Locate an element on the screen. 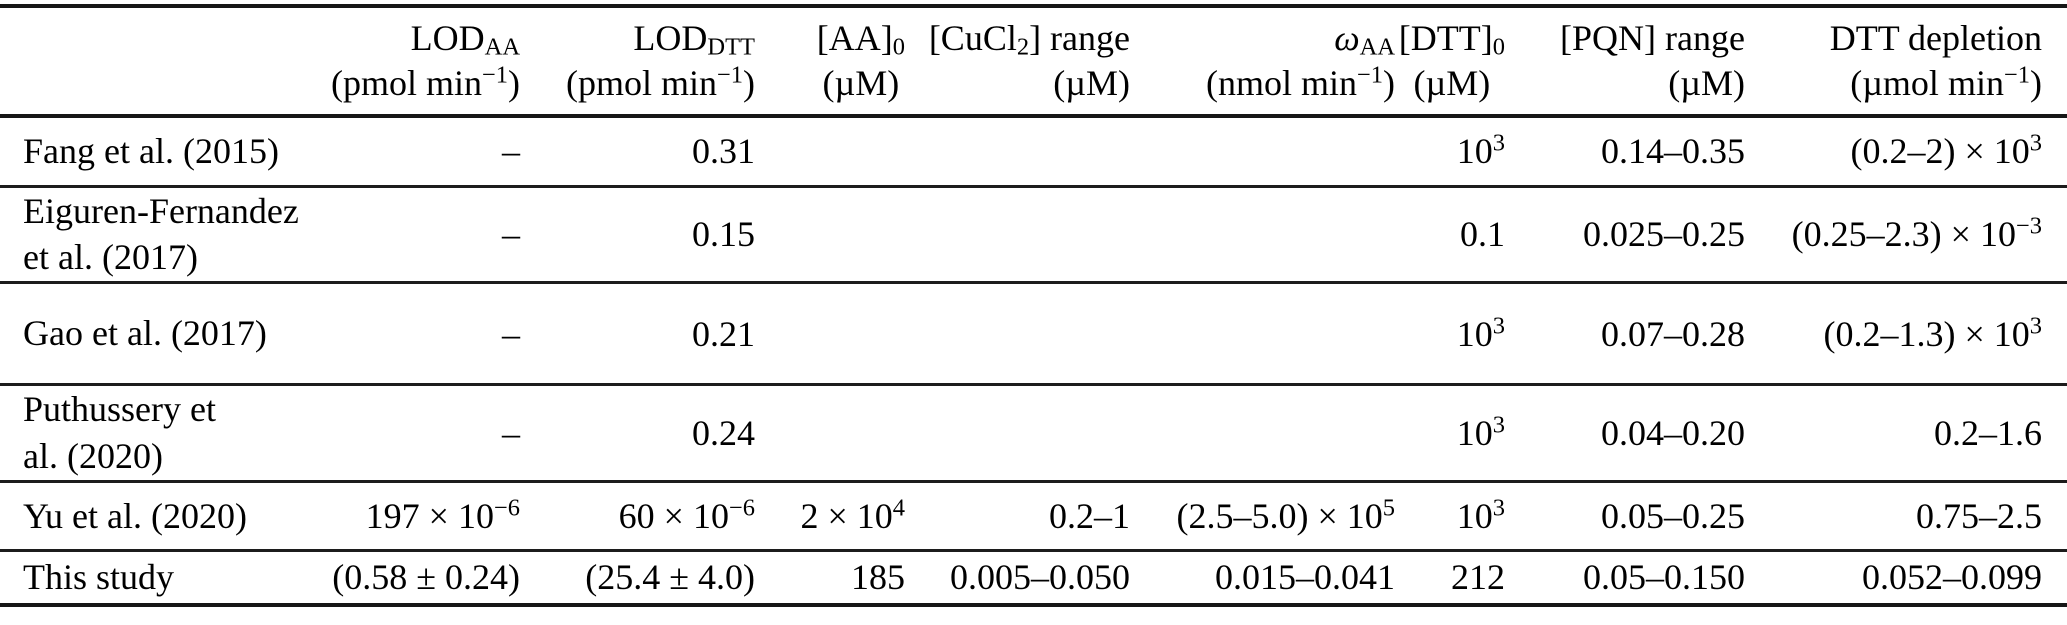 The image size is (2067, 625). column-header-lod-dtt: LODDTT (pmol min−1) is located at coordinates (637, 61).